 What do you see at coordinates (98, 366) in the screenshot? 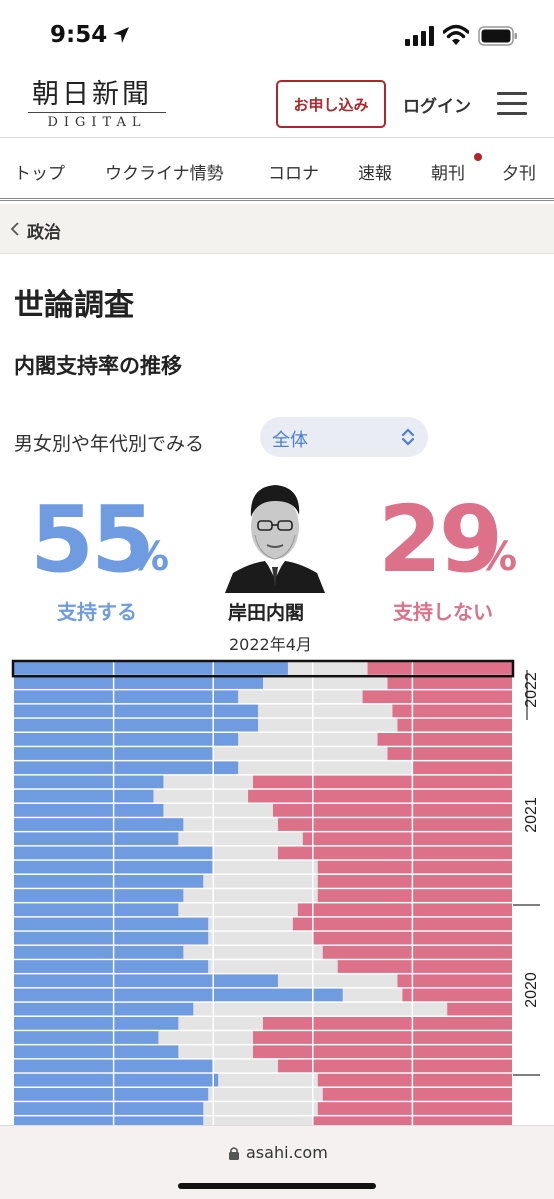
I see `section-title: 内閣支持率の推移` at bounding box center [98, 366].